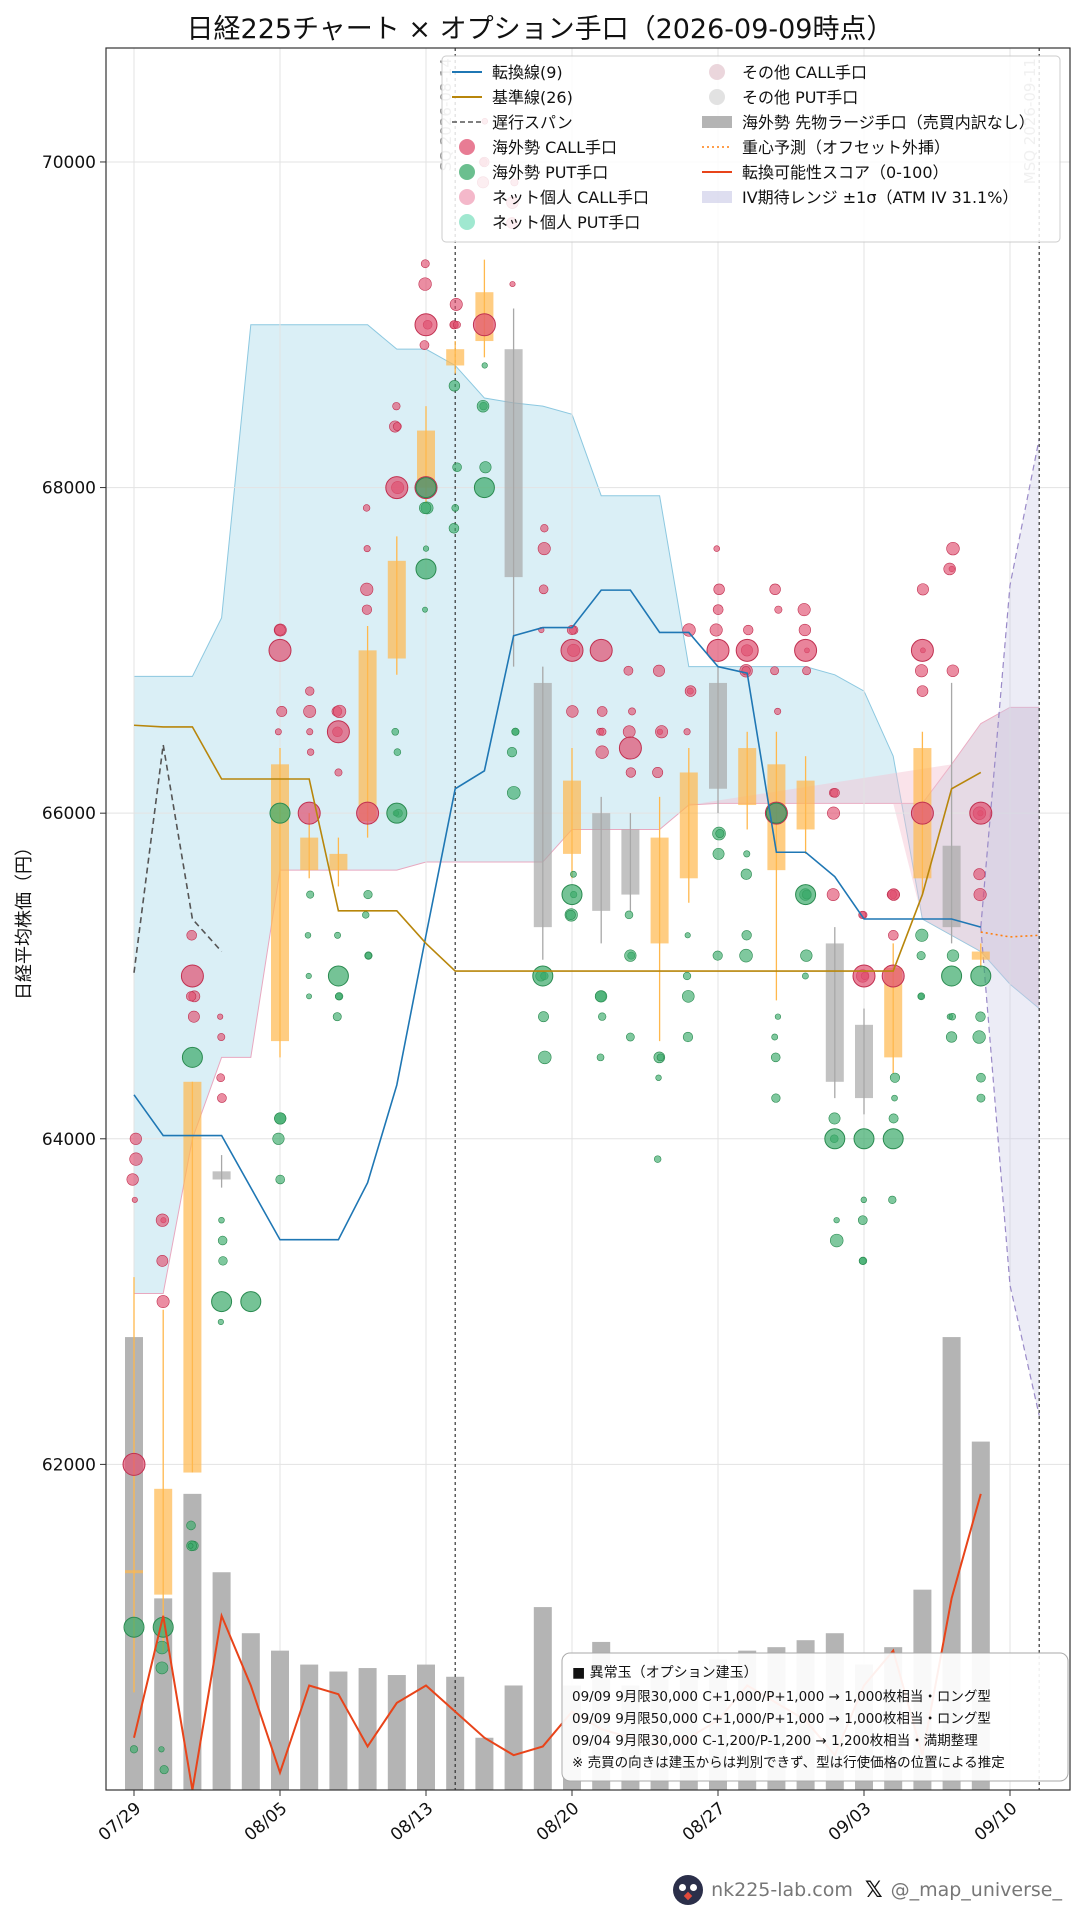 This screenshot has width=1080, height=1920. I want to click on y-axis-label: 日経平均株価（円）, so click(24, 919).